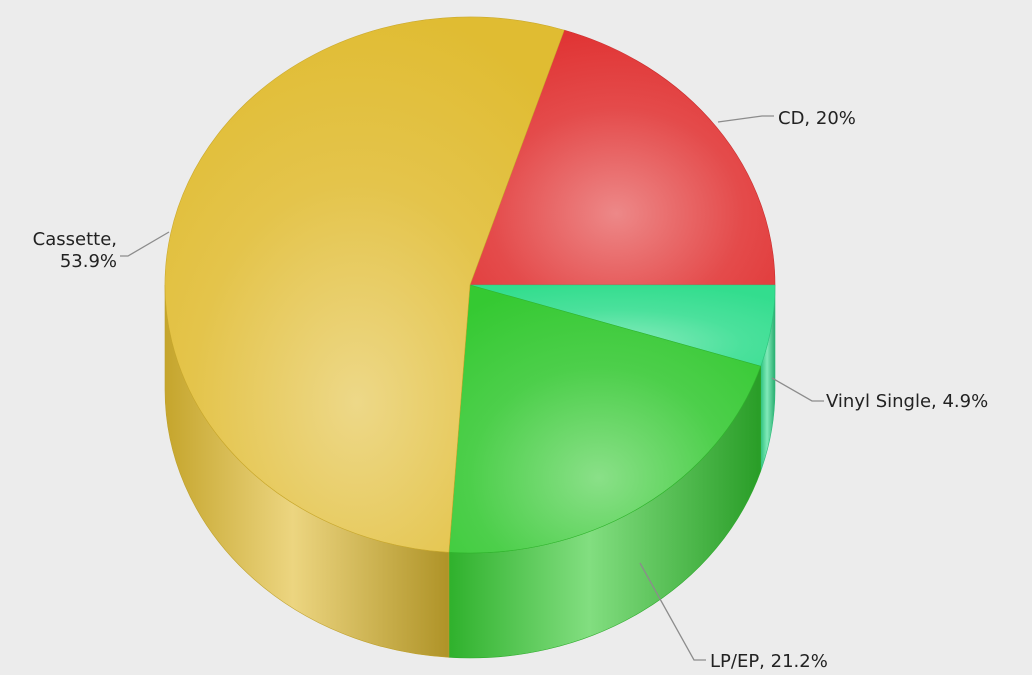 This screenshot has height=675, width=1032. What do you see at coordinates (797, 389) in the screenshot?
I see `leader-line-vinyl-single` at bounding box center [797, 389].